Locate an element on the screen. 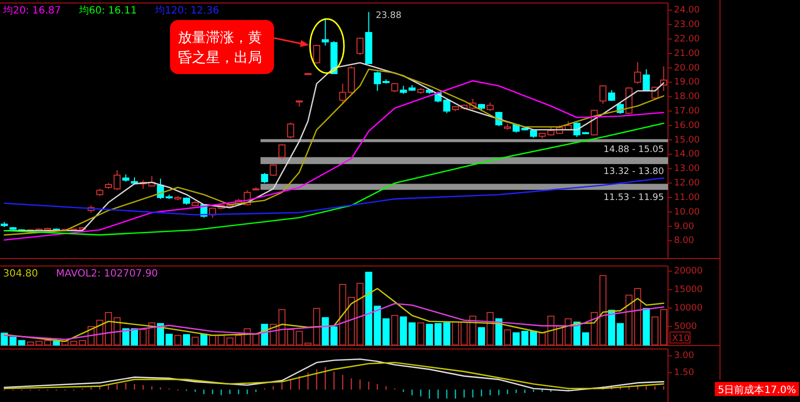 Image resolution: width=800 pixels, height=402 pixels. text: 均20: 16.87 is located at coordinates (31, 10).